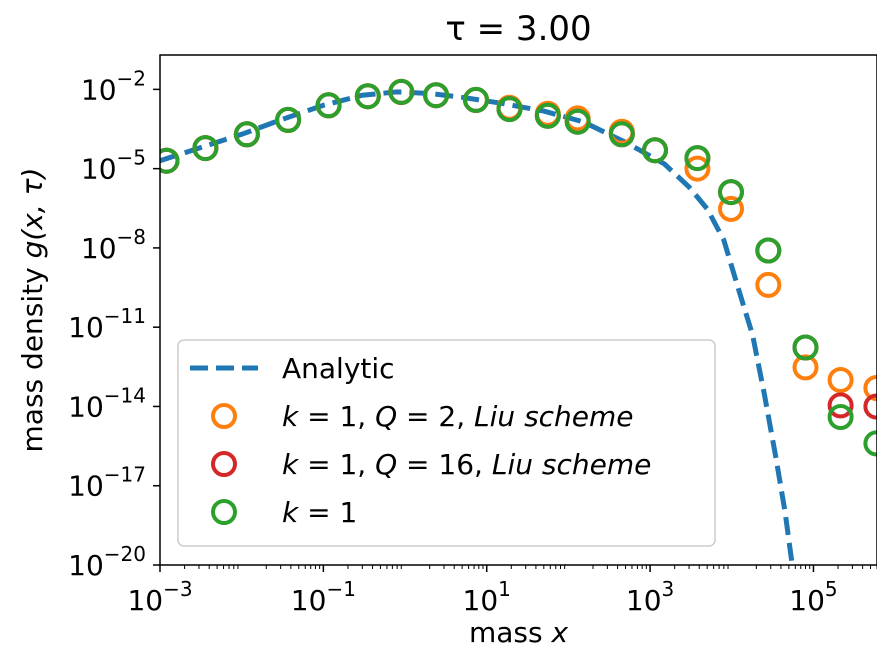 Image resolution: width=877 pixels, height=649 pixels. Describe the element at coordinates (650, 597) in the screenshot. I see `x-tick-label: 10³` at that location.